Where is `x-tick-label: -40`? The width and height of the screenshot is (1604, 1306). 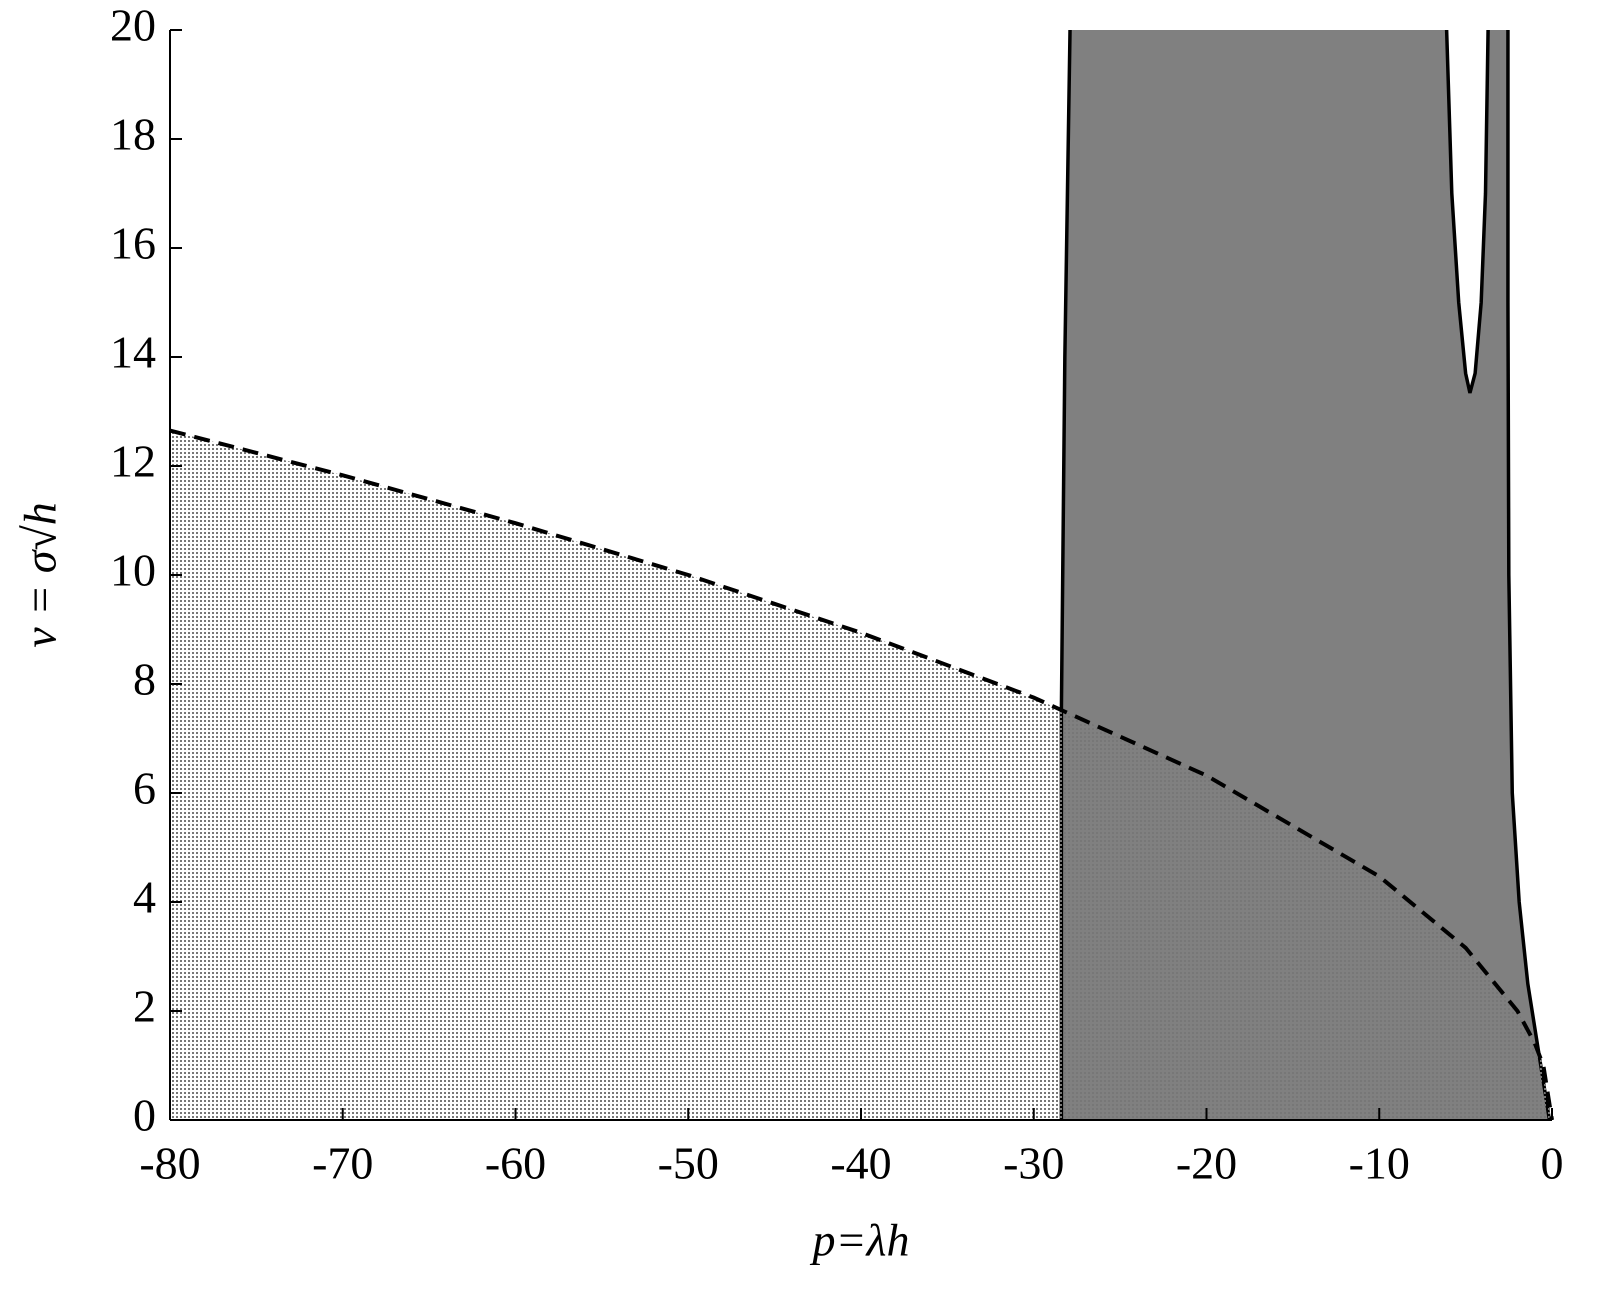
x-tick-label: -40 is located at coordinates (860, 1163).